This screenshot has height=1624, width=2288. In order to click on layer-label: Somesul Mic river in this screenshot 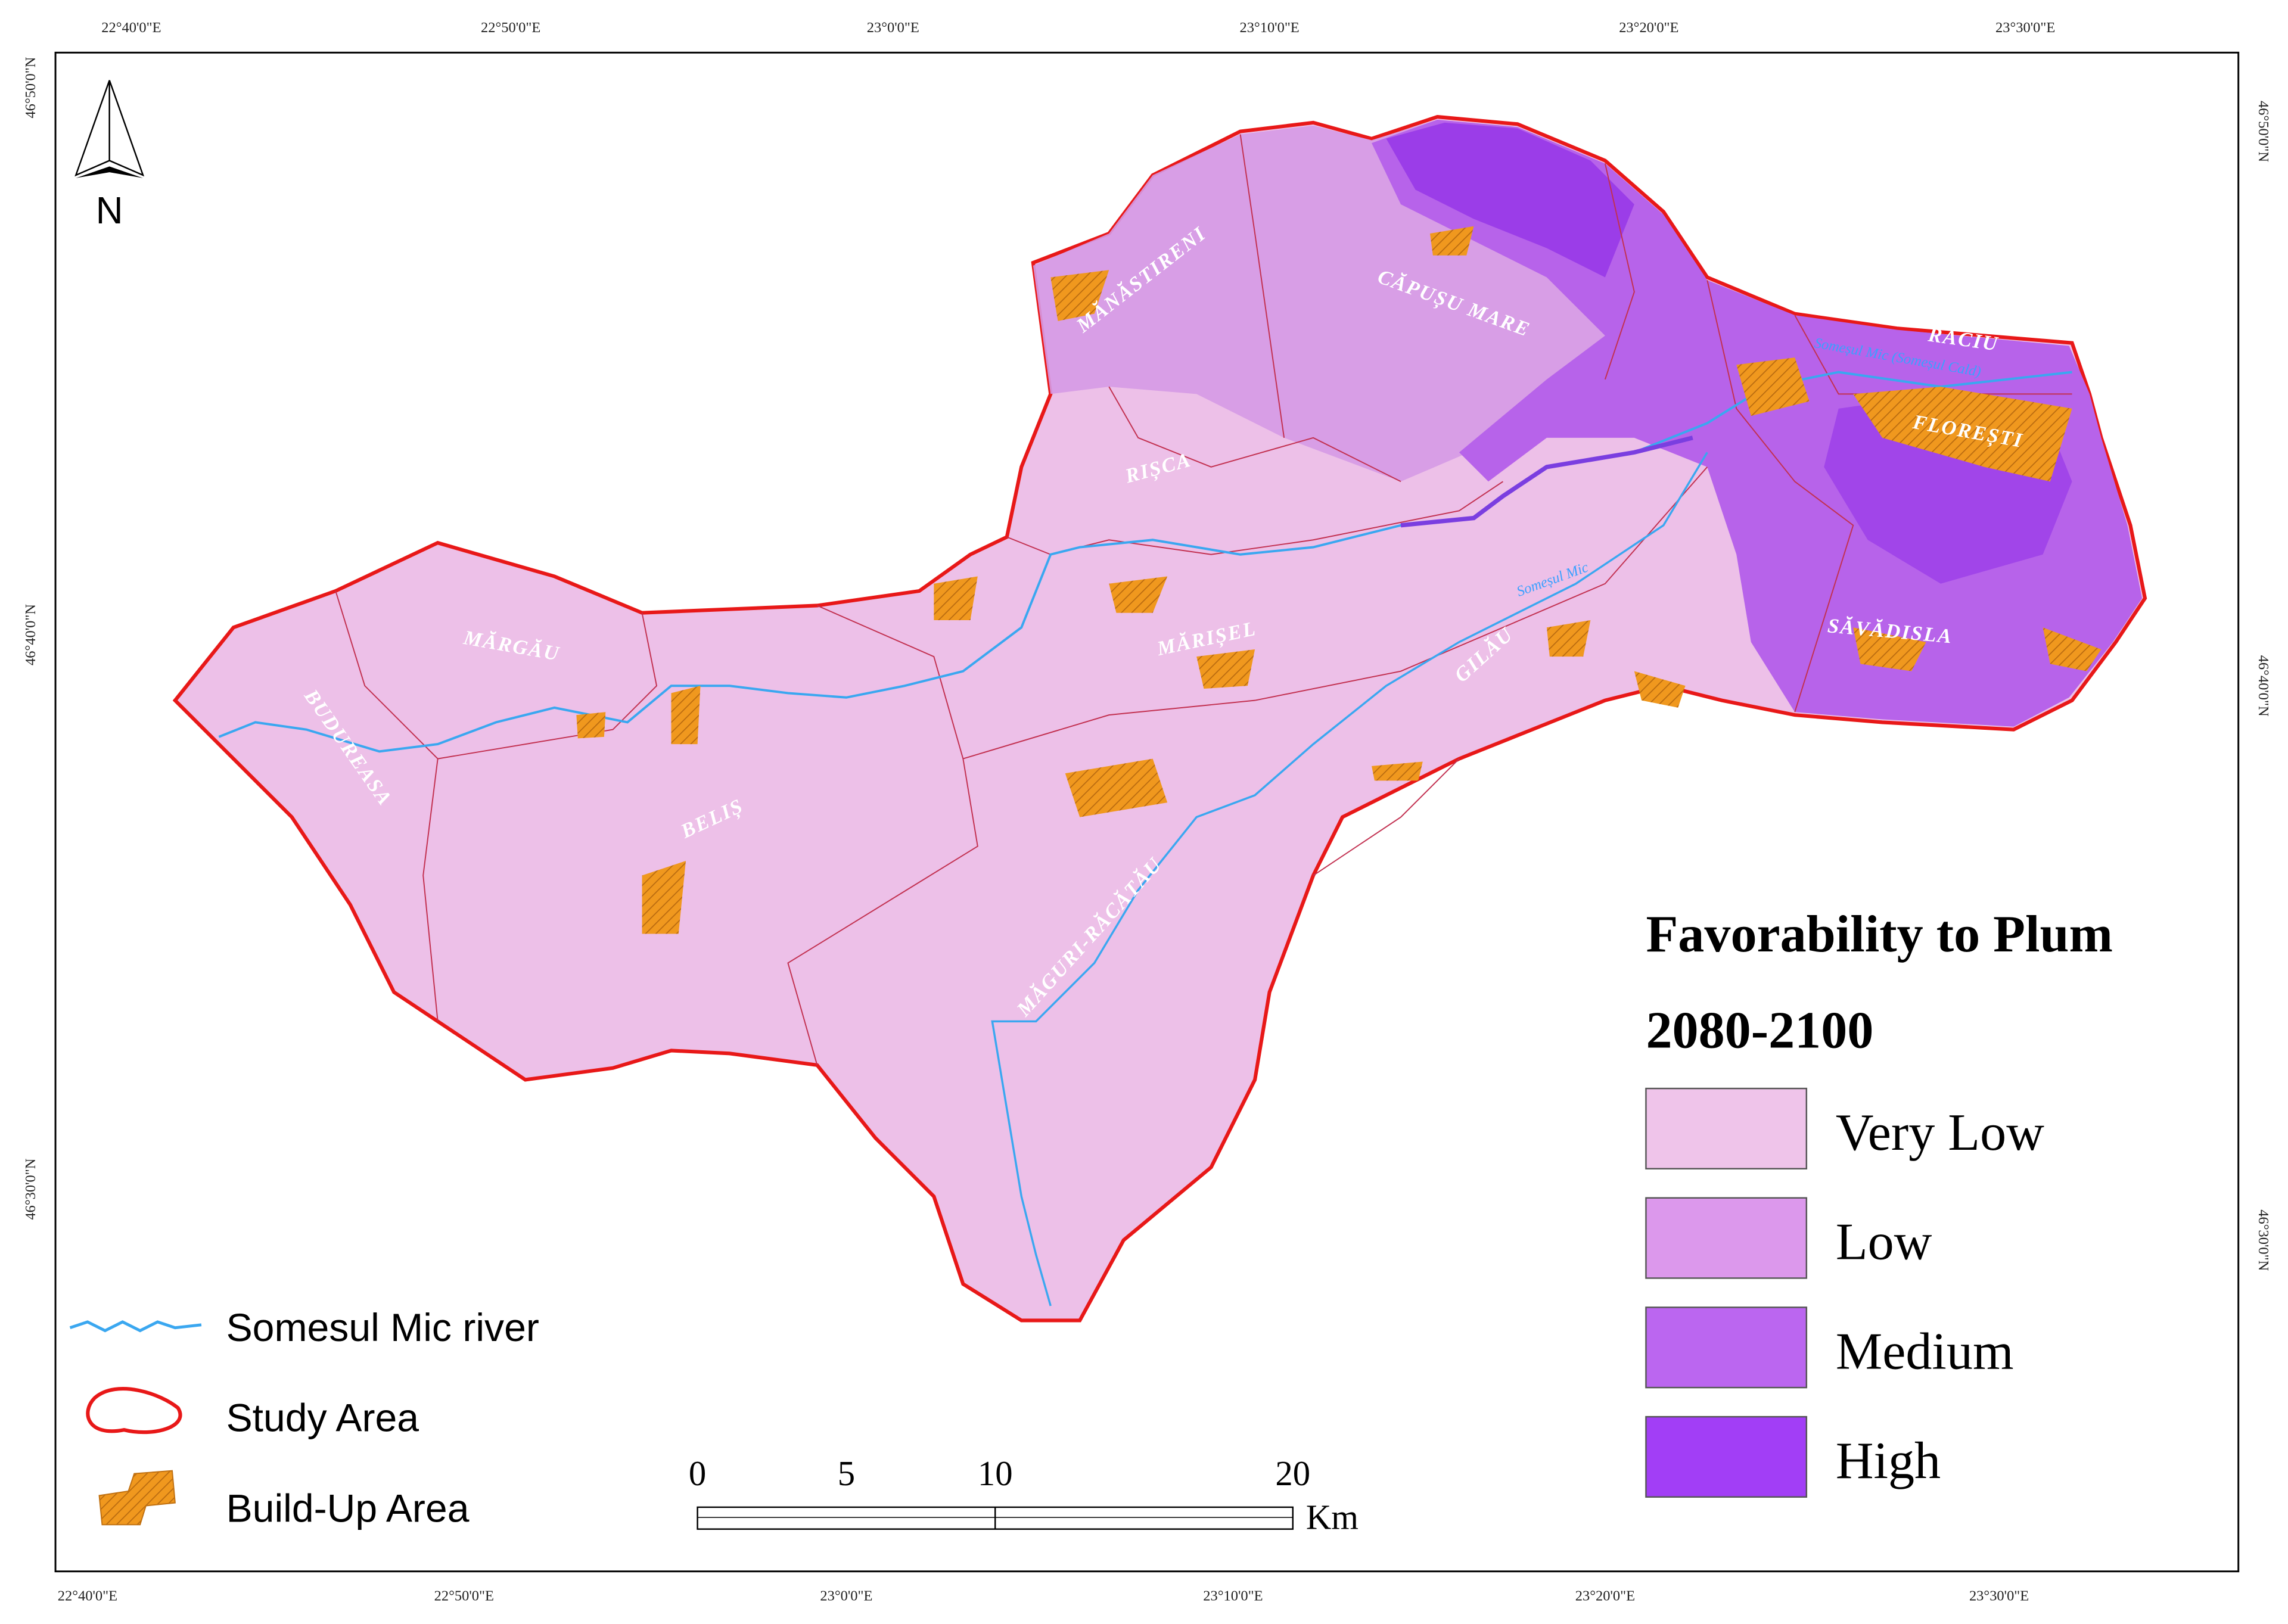, I will do `click(382, 1328)`.